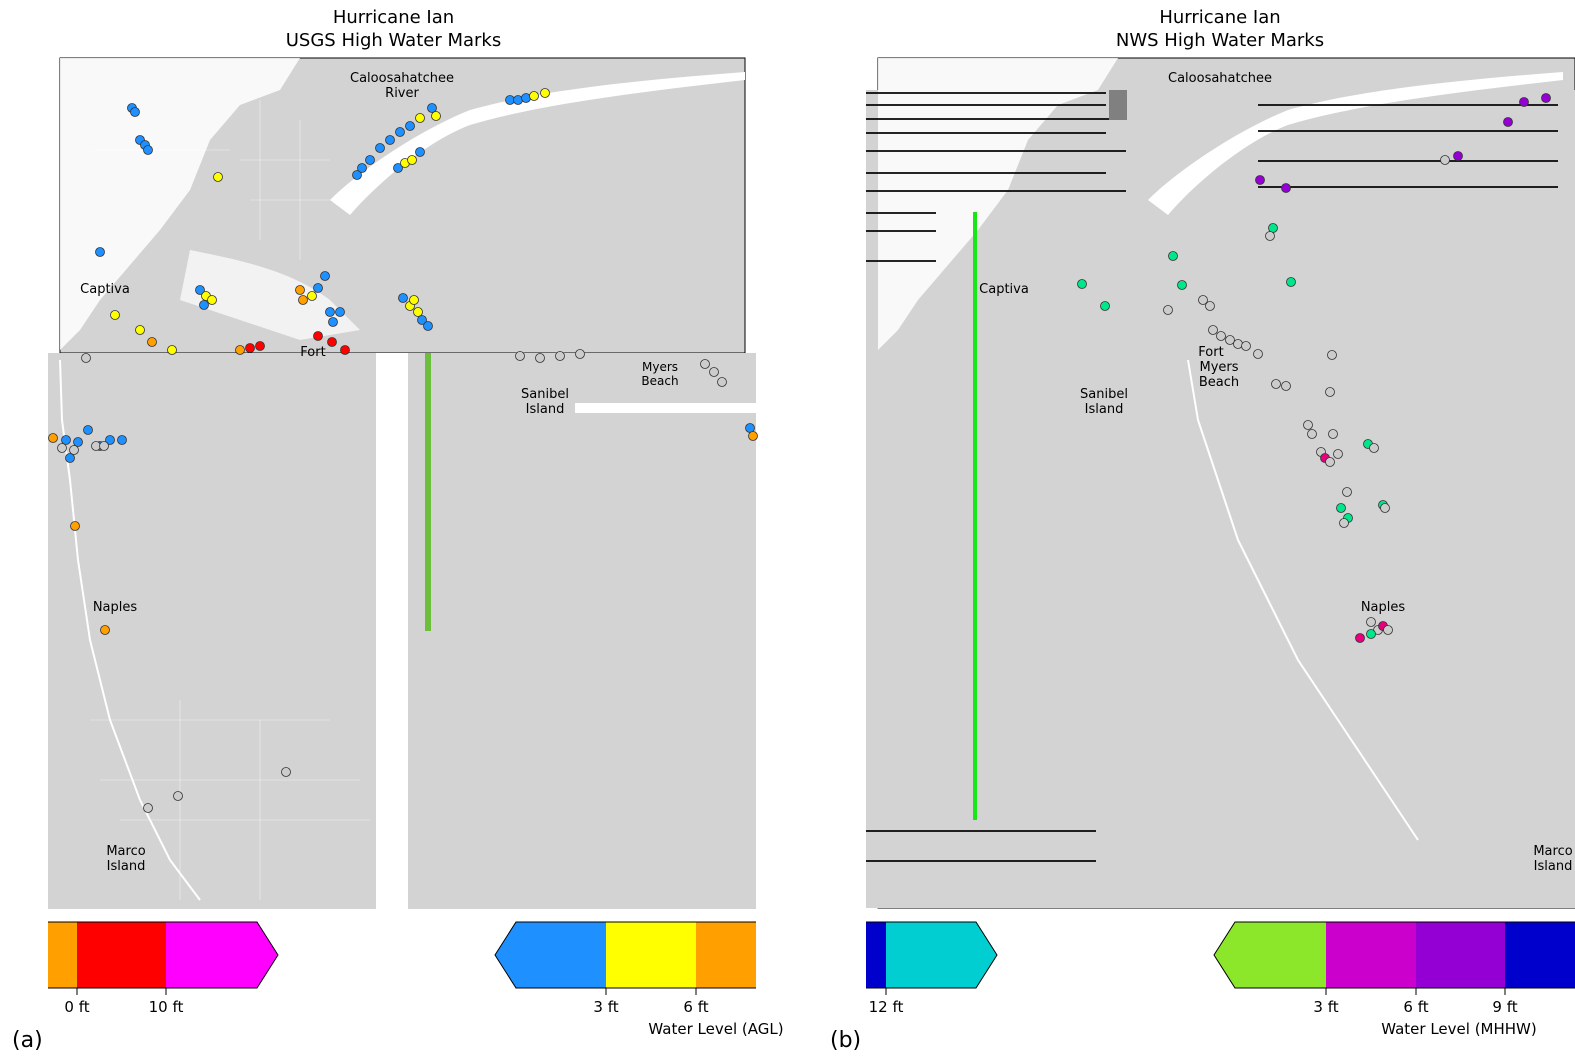 This screenshot has width=1575, height=1064. What do you see at coordinates (846, 1040) in the screenshot?
I see `panel-letter: (b)` at bounding box center [846, 1040].